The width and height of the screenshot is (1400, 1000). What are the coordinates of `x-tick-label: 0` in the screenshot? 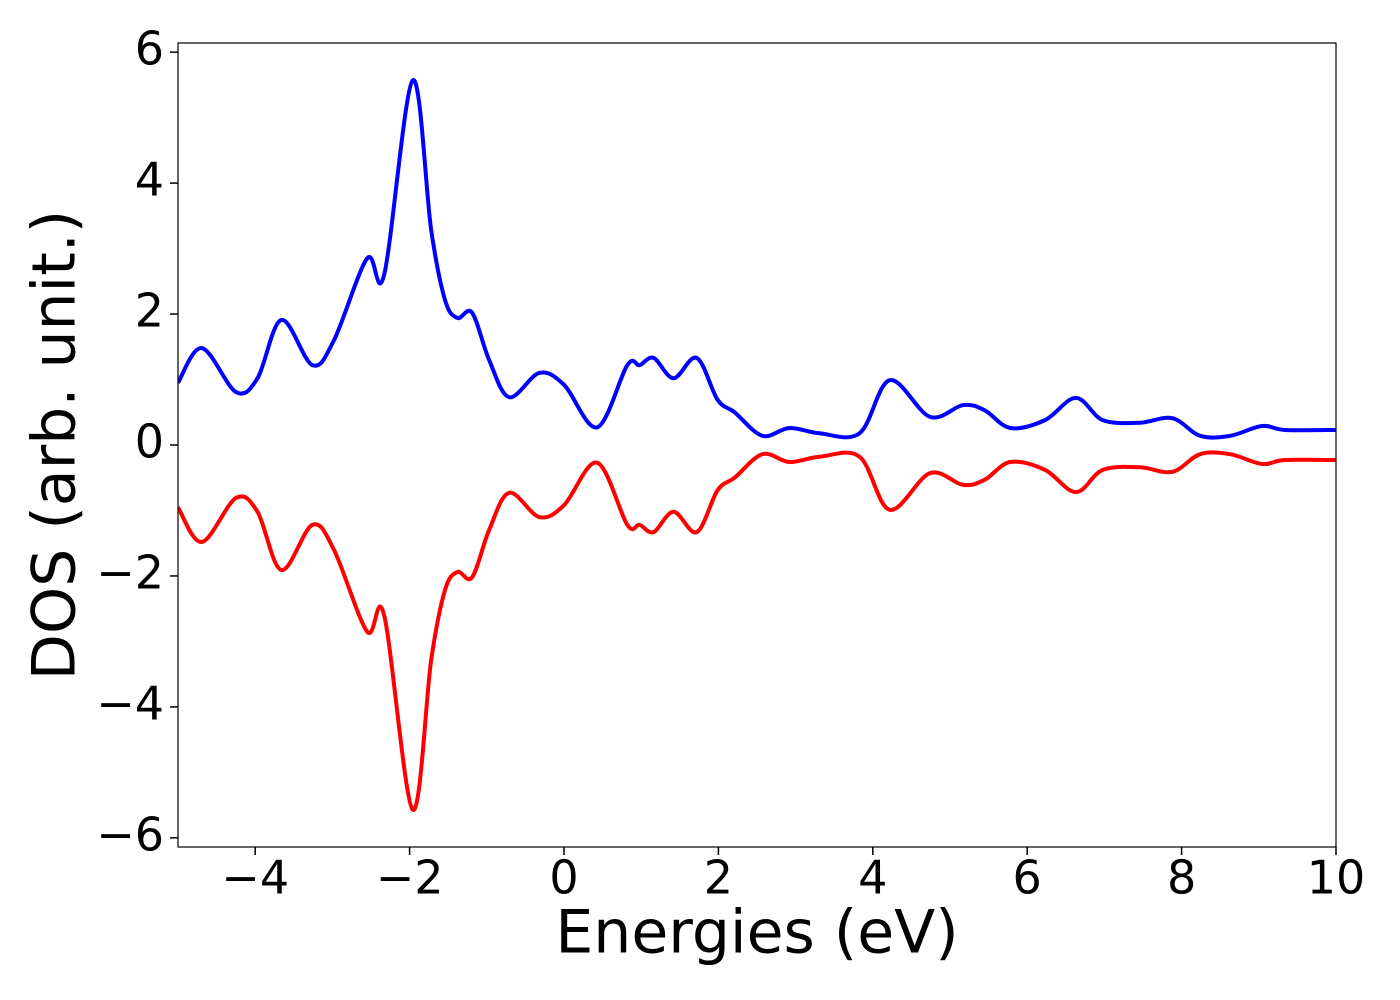 It's located at (563, 878).